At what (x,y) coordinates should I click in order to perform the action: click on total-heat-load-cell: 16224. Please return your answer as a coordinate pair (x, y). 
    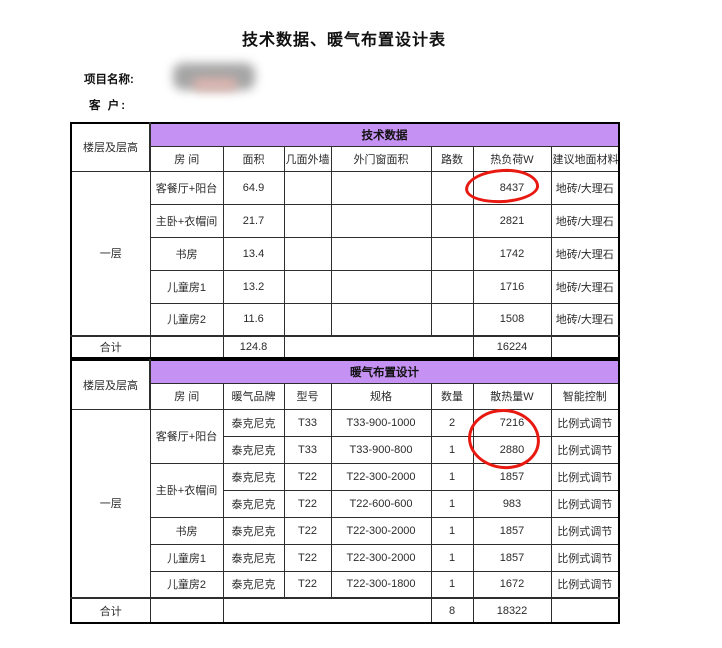
    Looking at the image, I should click on (512, 347).